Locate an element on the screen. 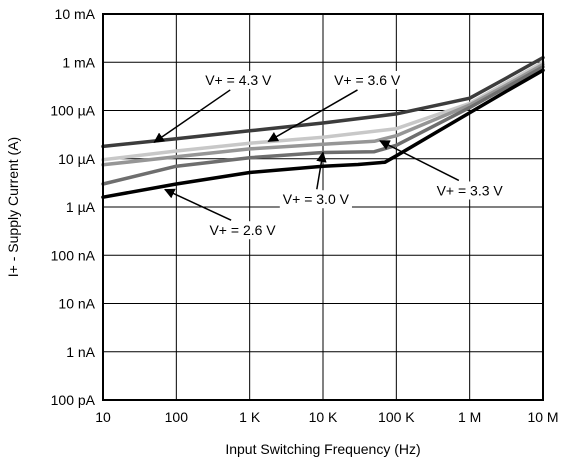  x-tick-label: 10 M is located at coordinates (542, 417).